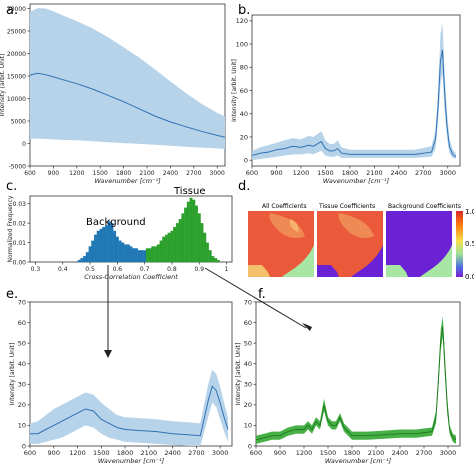 The image size is (474, 466). What do you see at coordinates (199, 269) in the screenshot?
I see `x-tick-label: 0.9` at bounding box center [199, 269].